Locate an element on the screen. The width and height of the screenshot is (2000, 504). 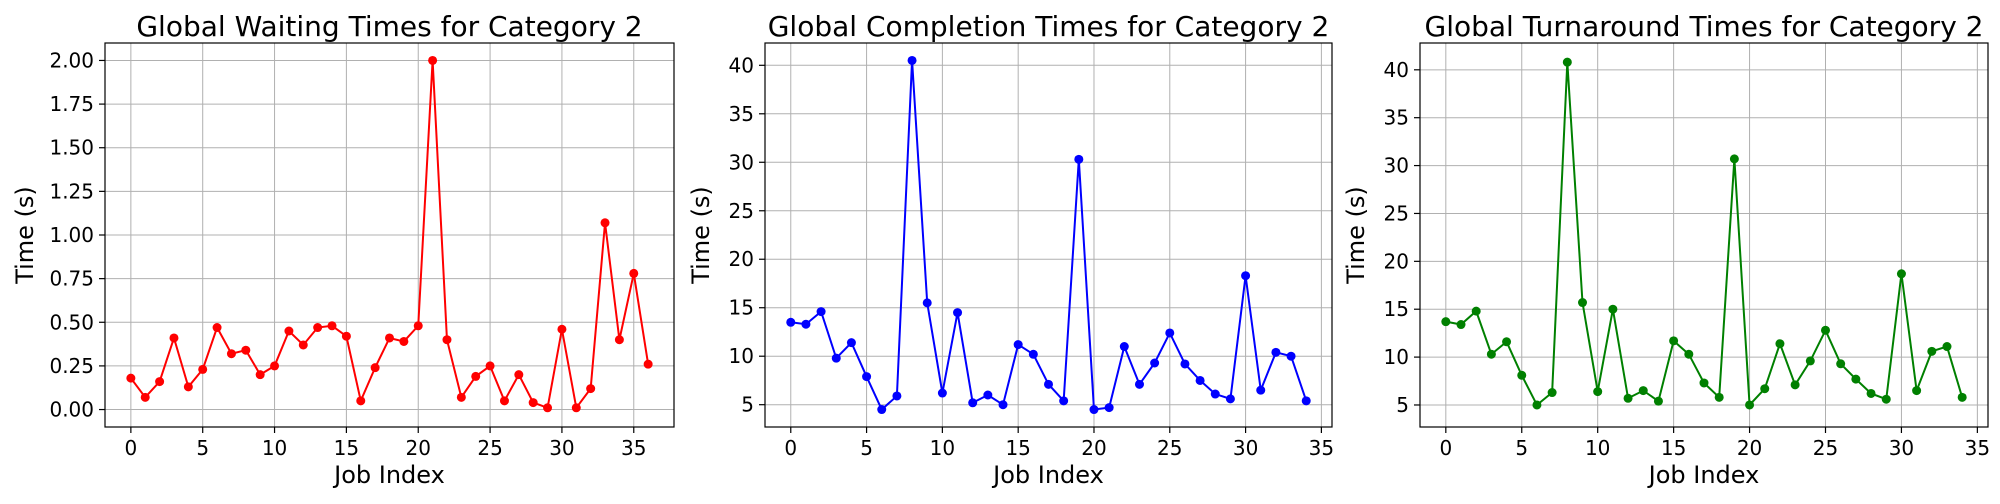
x-tick-label: 30 is located at coordinates (1245, 448).